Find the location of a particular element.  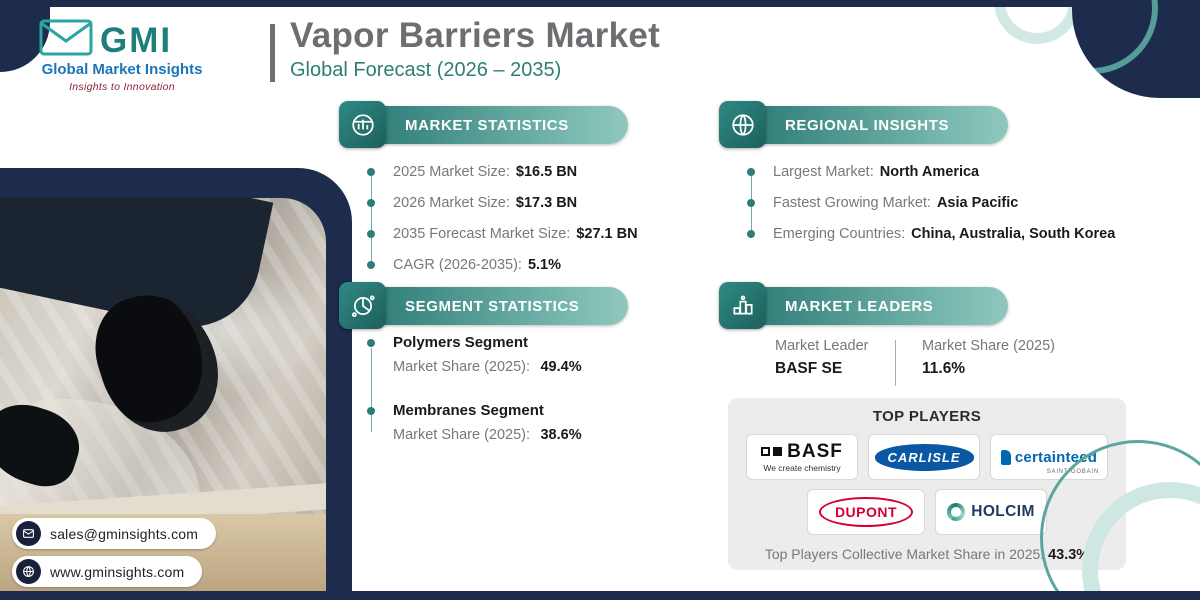

brand-tagline: Insights to Innovation is located at coordinates (122, 87).